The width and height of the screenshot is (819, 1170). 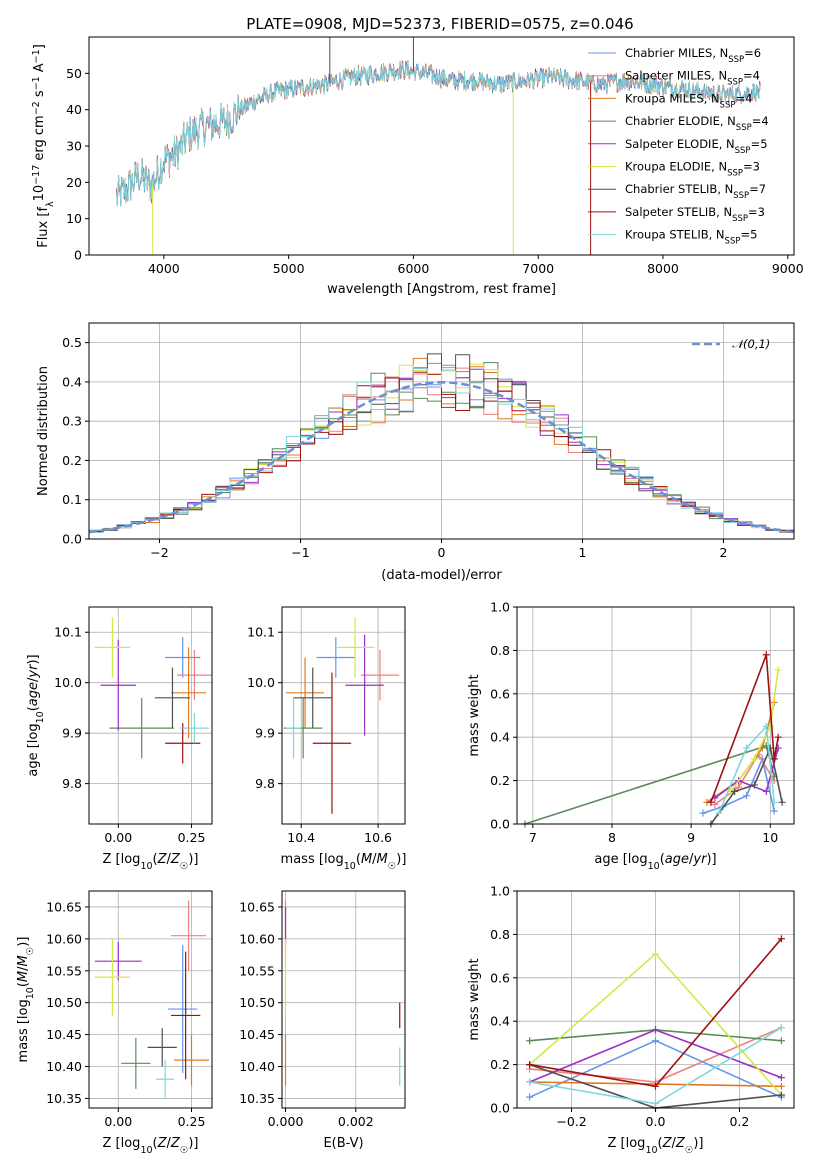 What do you see at coordinates (356, 1121) in the screenshot?
I see `x-tick-label: 0.002` at bounding box center [356, 1121].